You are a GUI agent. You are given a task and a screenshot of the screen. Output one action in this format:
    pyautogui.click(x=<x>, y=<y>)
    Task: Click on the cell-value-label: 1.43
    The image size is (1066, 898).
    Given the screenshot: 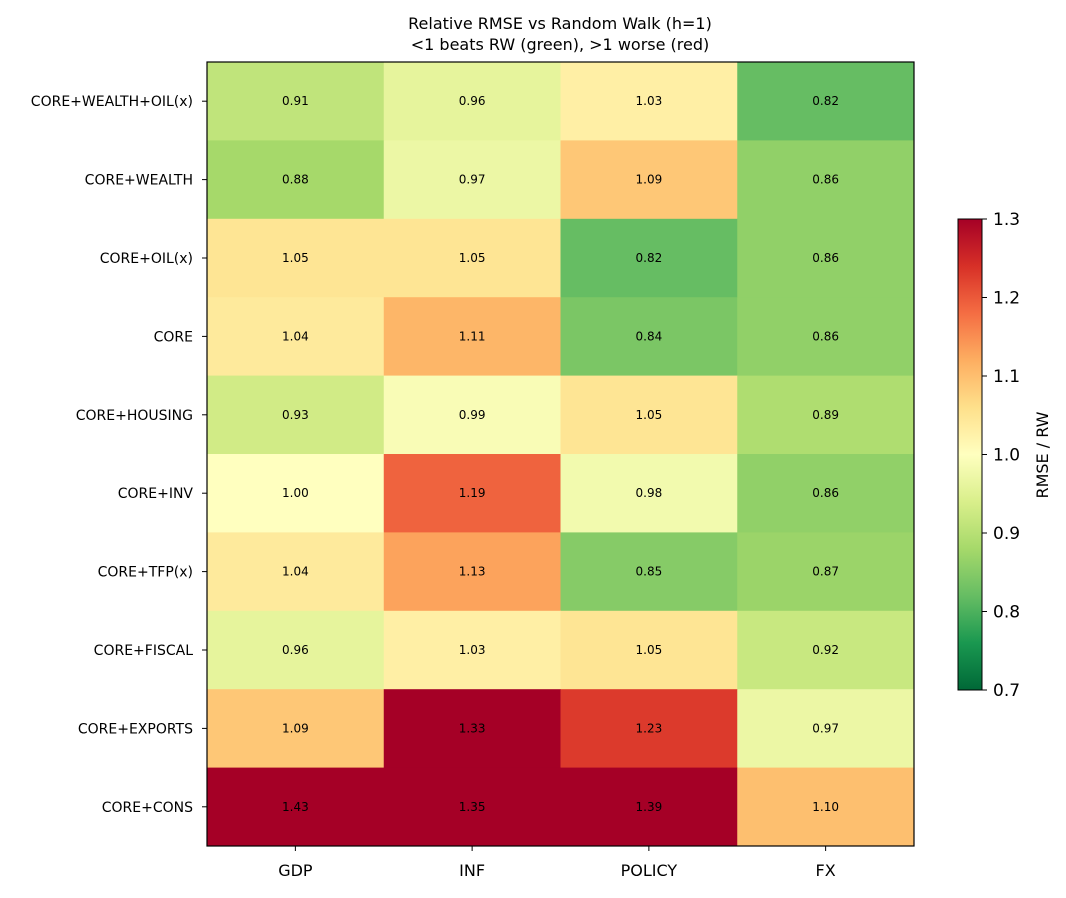 What is the action you would take?
    pyautogui.click(x=295, y=807)
    